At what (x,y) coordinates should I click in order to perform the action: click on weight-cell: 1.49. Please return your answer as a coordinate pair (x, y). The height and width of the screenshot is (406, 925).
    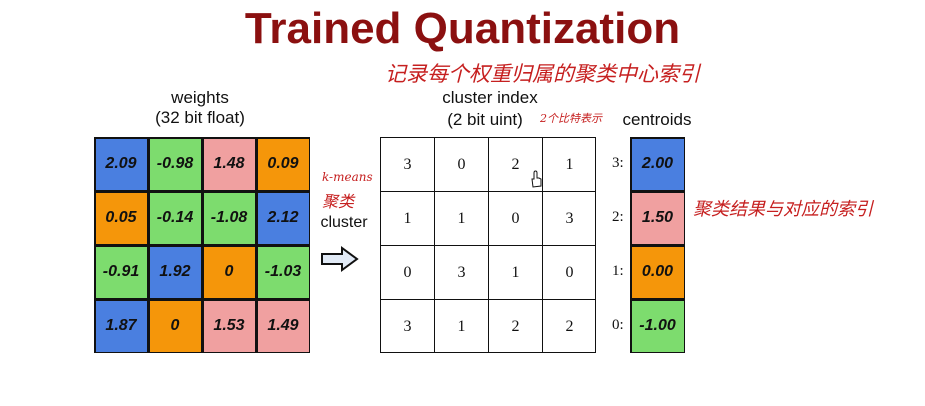
    Looking at the image, I should click on (283, 326).